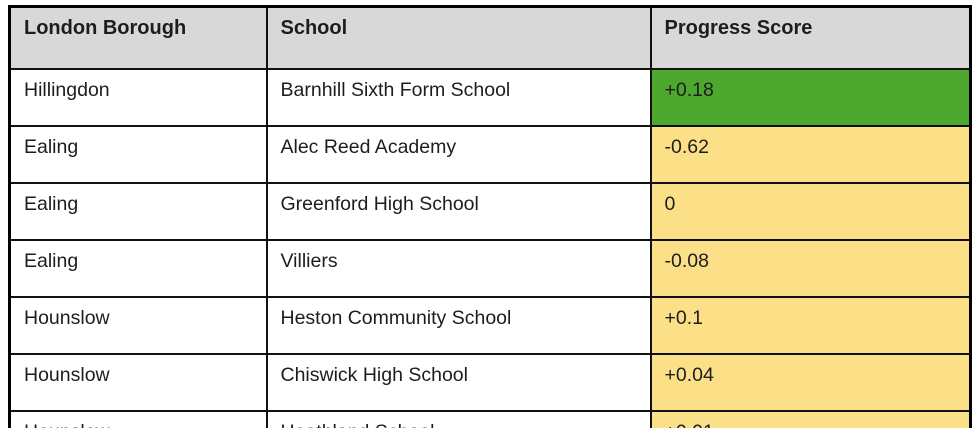 This screenshot has height=428, width=977. I want to click on borough-cell: Hillingdon, so click(138, 97).